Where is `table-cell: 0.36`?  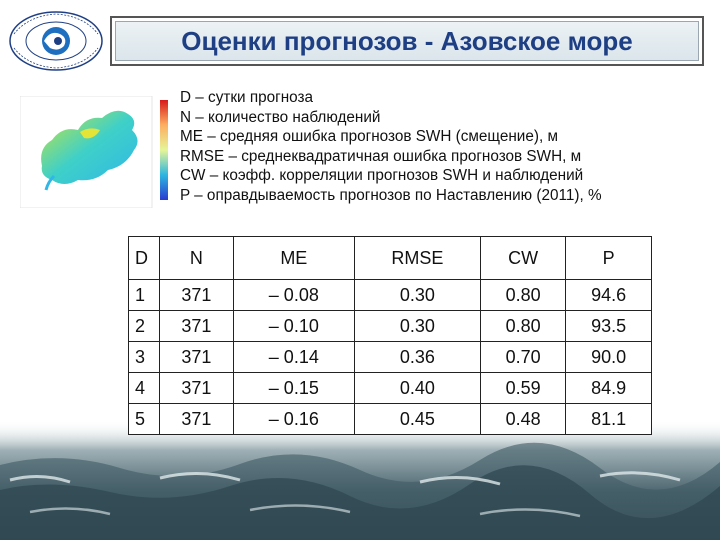
table-cell: 0.36 is located at coordinates (417, 357).